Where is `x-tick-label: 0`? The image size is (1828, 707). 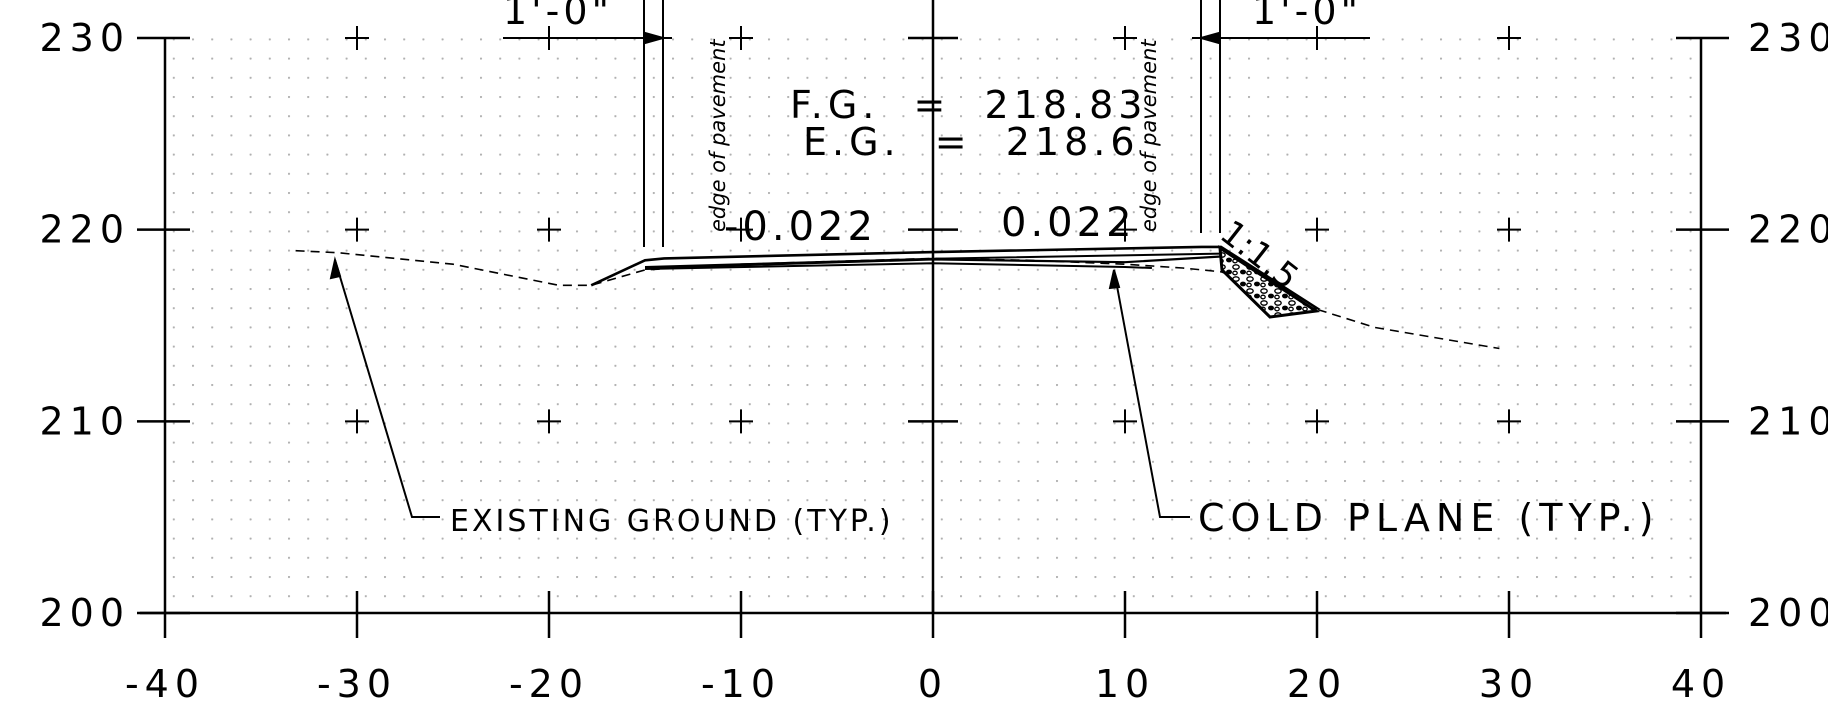 x-tick-label: 0 is located at coordinates (933, 684).